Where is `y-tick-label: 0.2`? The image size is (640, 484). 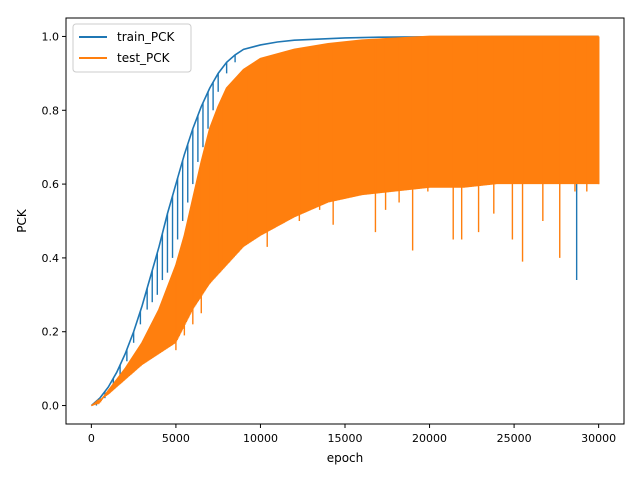
y-tick-label: 0.2 is located at coordinates (51, 332).